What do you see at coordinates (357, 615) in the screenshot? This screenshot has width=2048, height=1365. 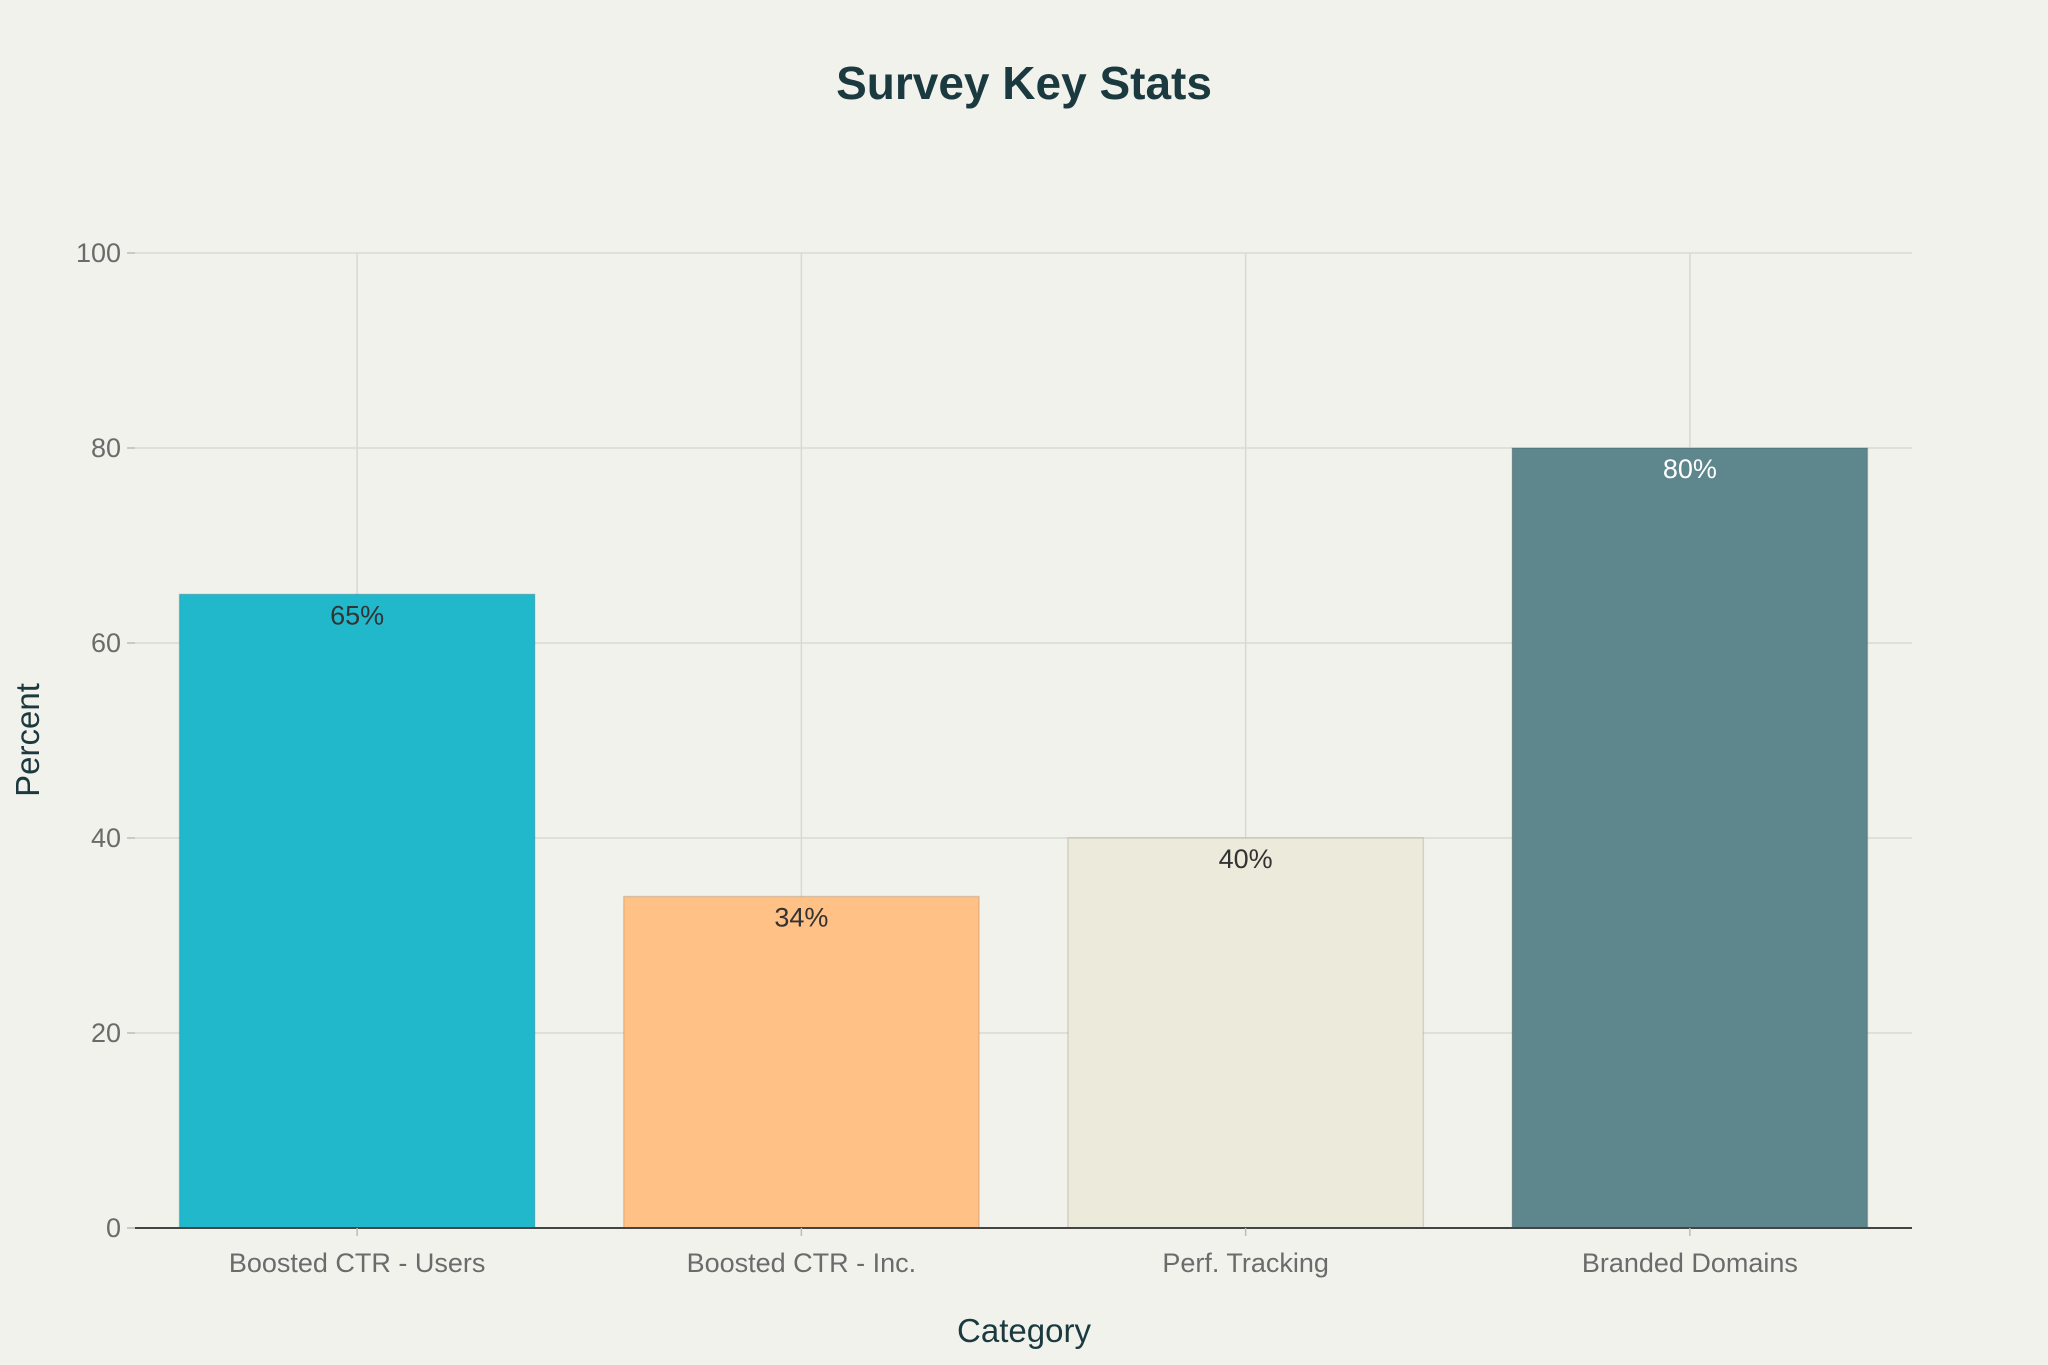 I see `bar-value-label: 65%` at bounding box center [357, 615].